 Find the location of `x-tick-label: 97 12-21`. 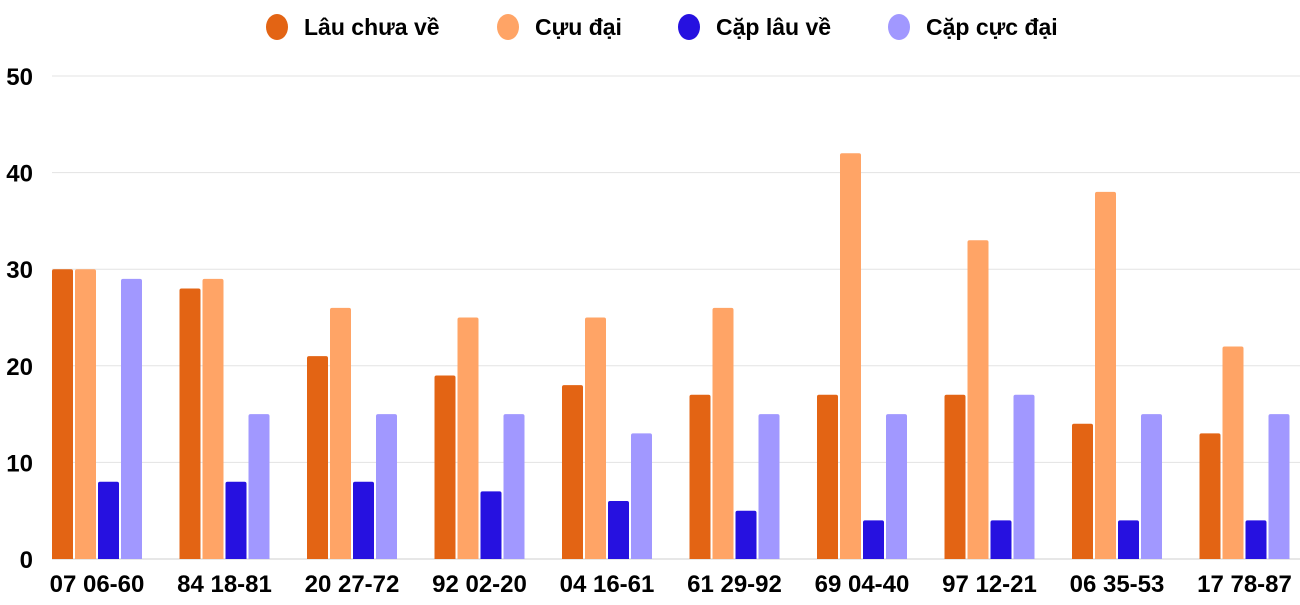

x-tick-label: 97 12-21 is located at coordinates (989, 584).